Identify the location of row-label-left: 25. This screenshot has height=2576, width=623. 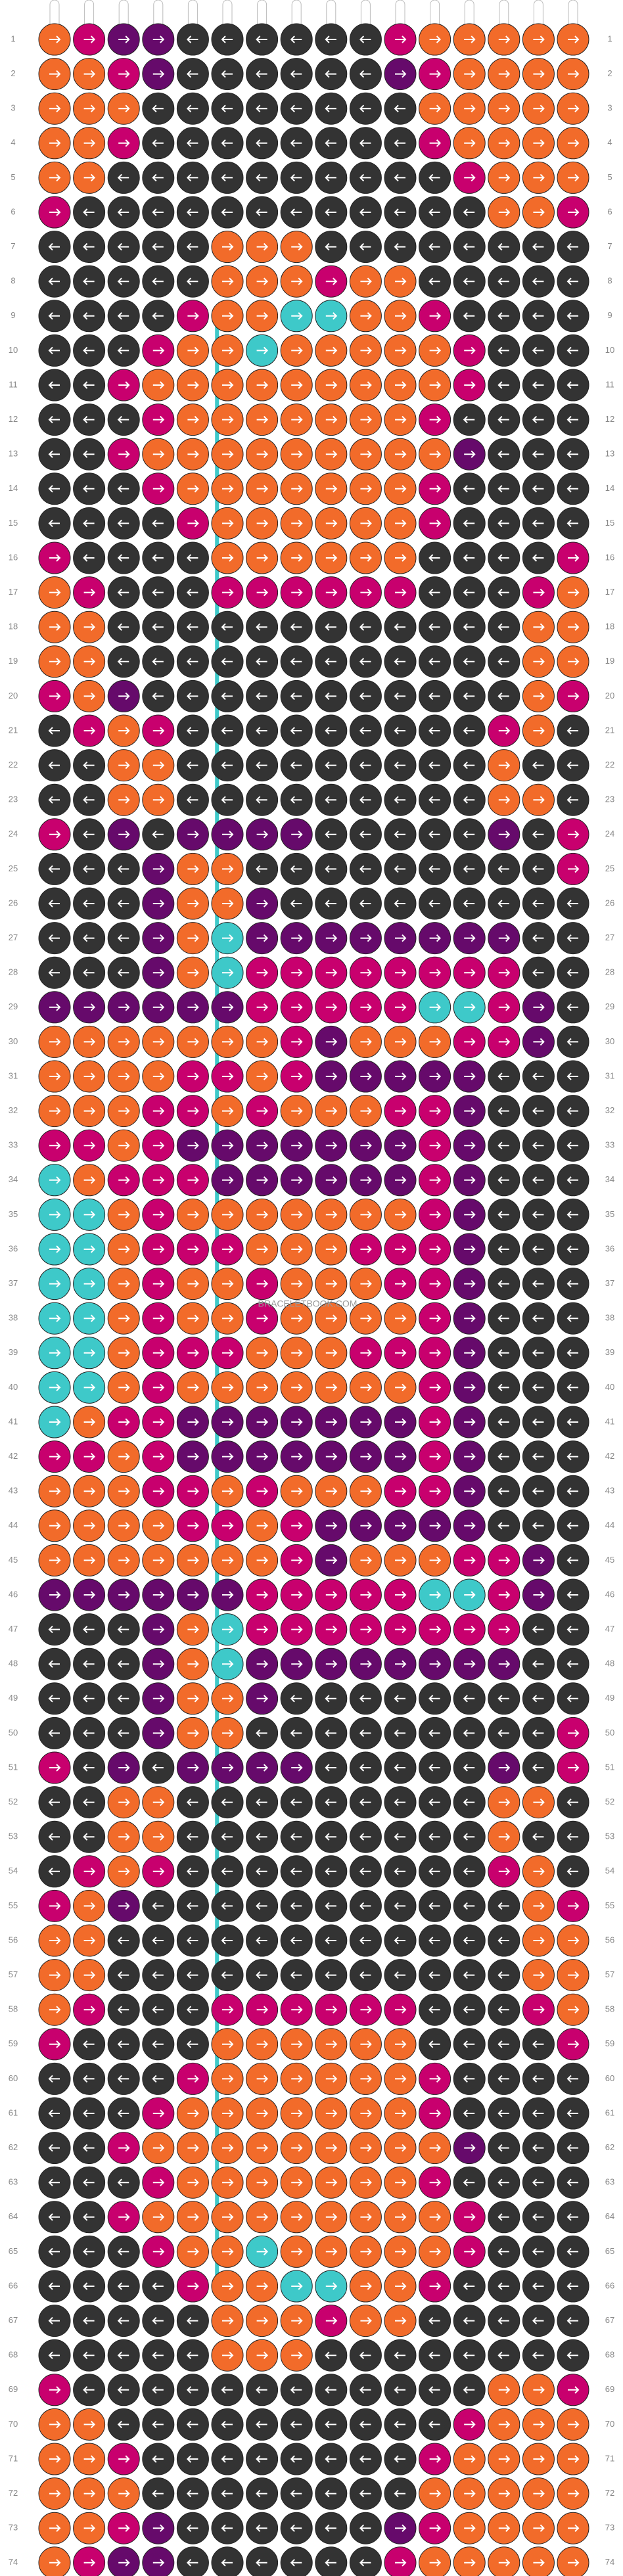
(14, 868).